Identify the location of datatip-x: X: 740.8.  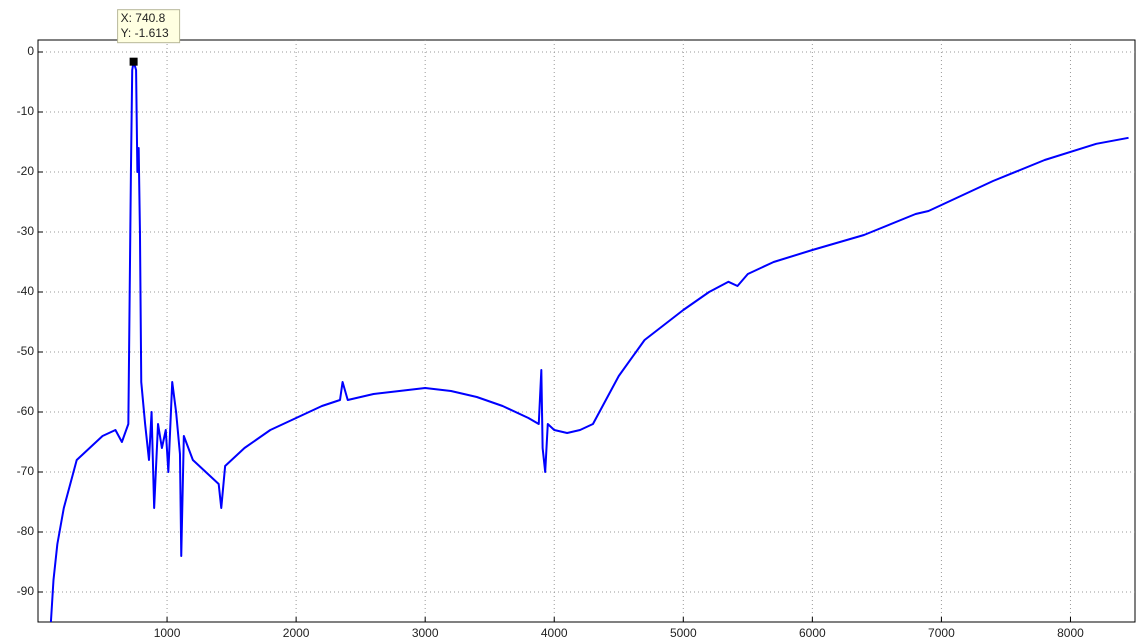
(143, 18).